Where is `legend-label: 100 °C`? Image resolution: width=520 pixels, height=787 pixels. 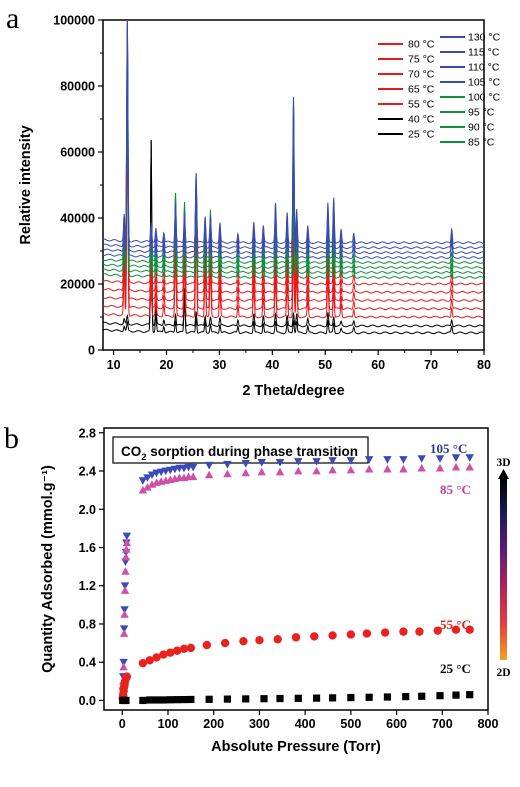
legend-label: 100 °C is located at coordinates (484, 98).